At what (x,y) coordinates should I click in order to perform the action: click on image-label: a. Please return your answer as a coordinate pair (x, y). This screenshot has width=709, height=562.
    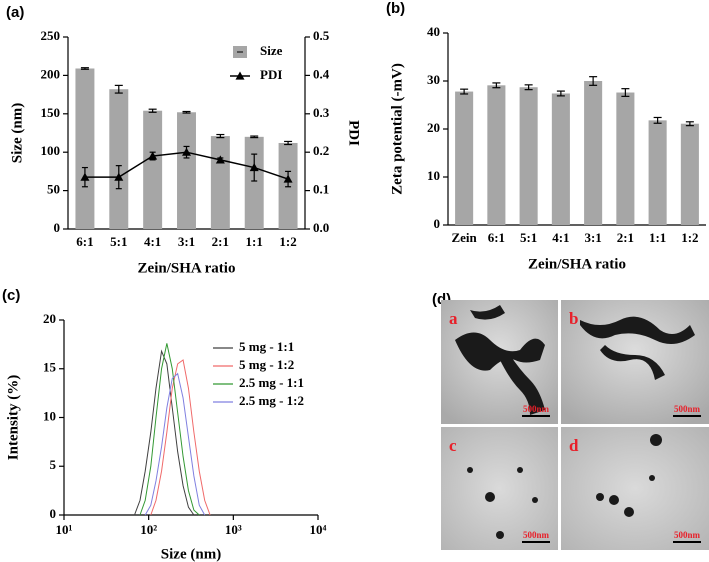
    Looking at the image, I should click on (453, 318).